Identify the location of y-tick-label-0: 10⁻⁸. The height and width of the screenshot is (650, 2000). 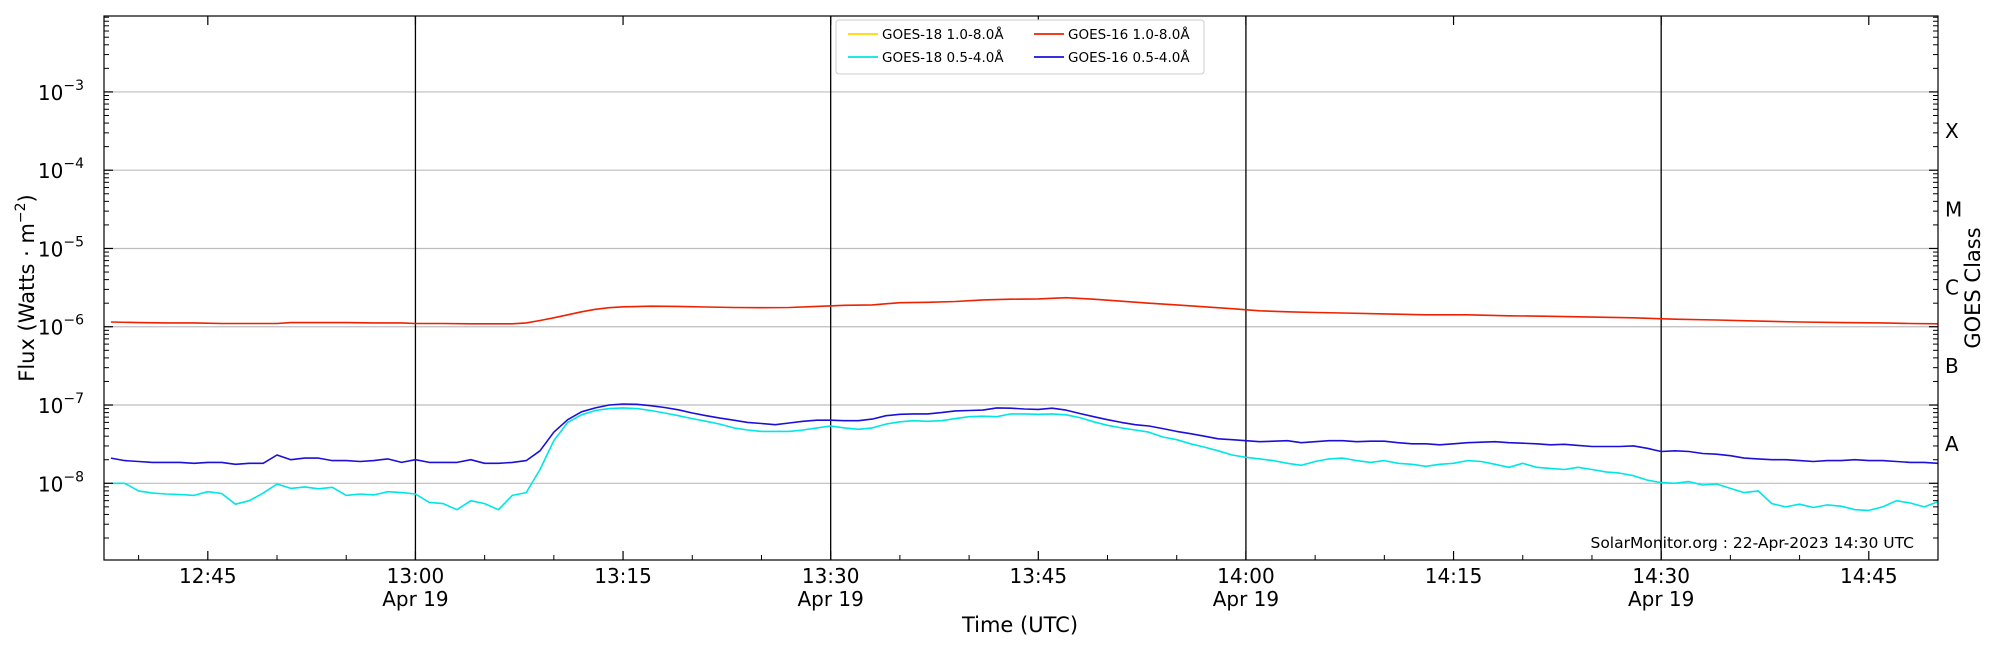
(61, 482).